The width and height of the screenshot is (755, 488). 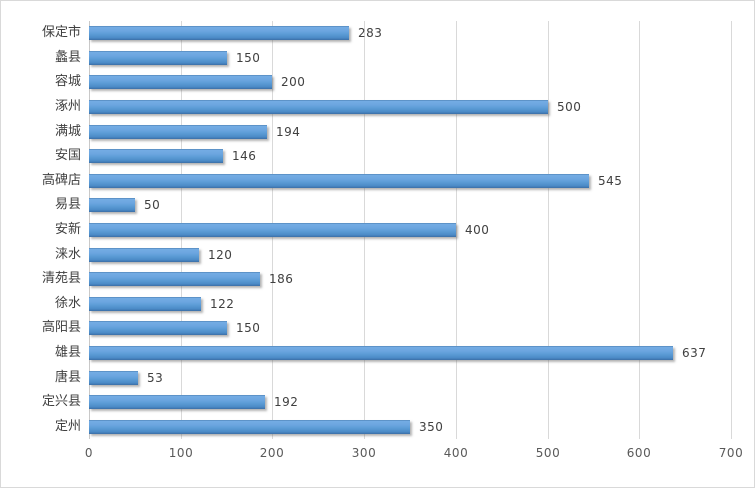 I want to click on value-label: 146, so click(x=244, y=156).